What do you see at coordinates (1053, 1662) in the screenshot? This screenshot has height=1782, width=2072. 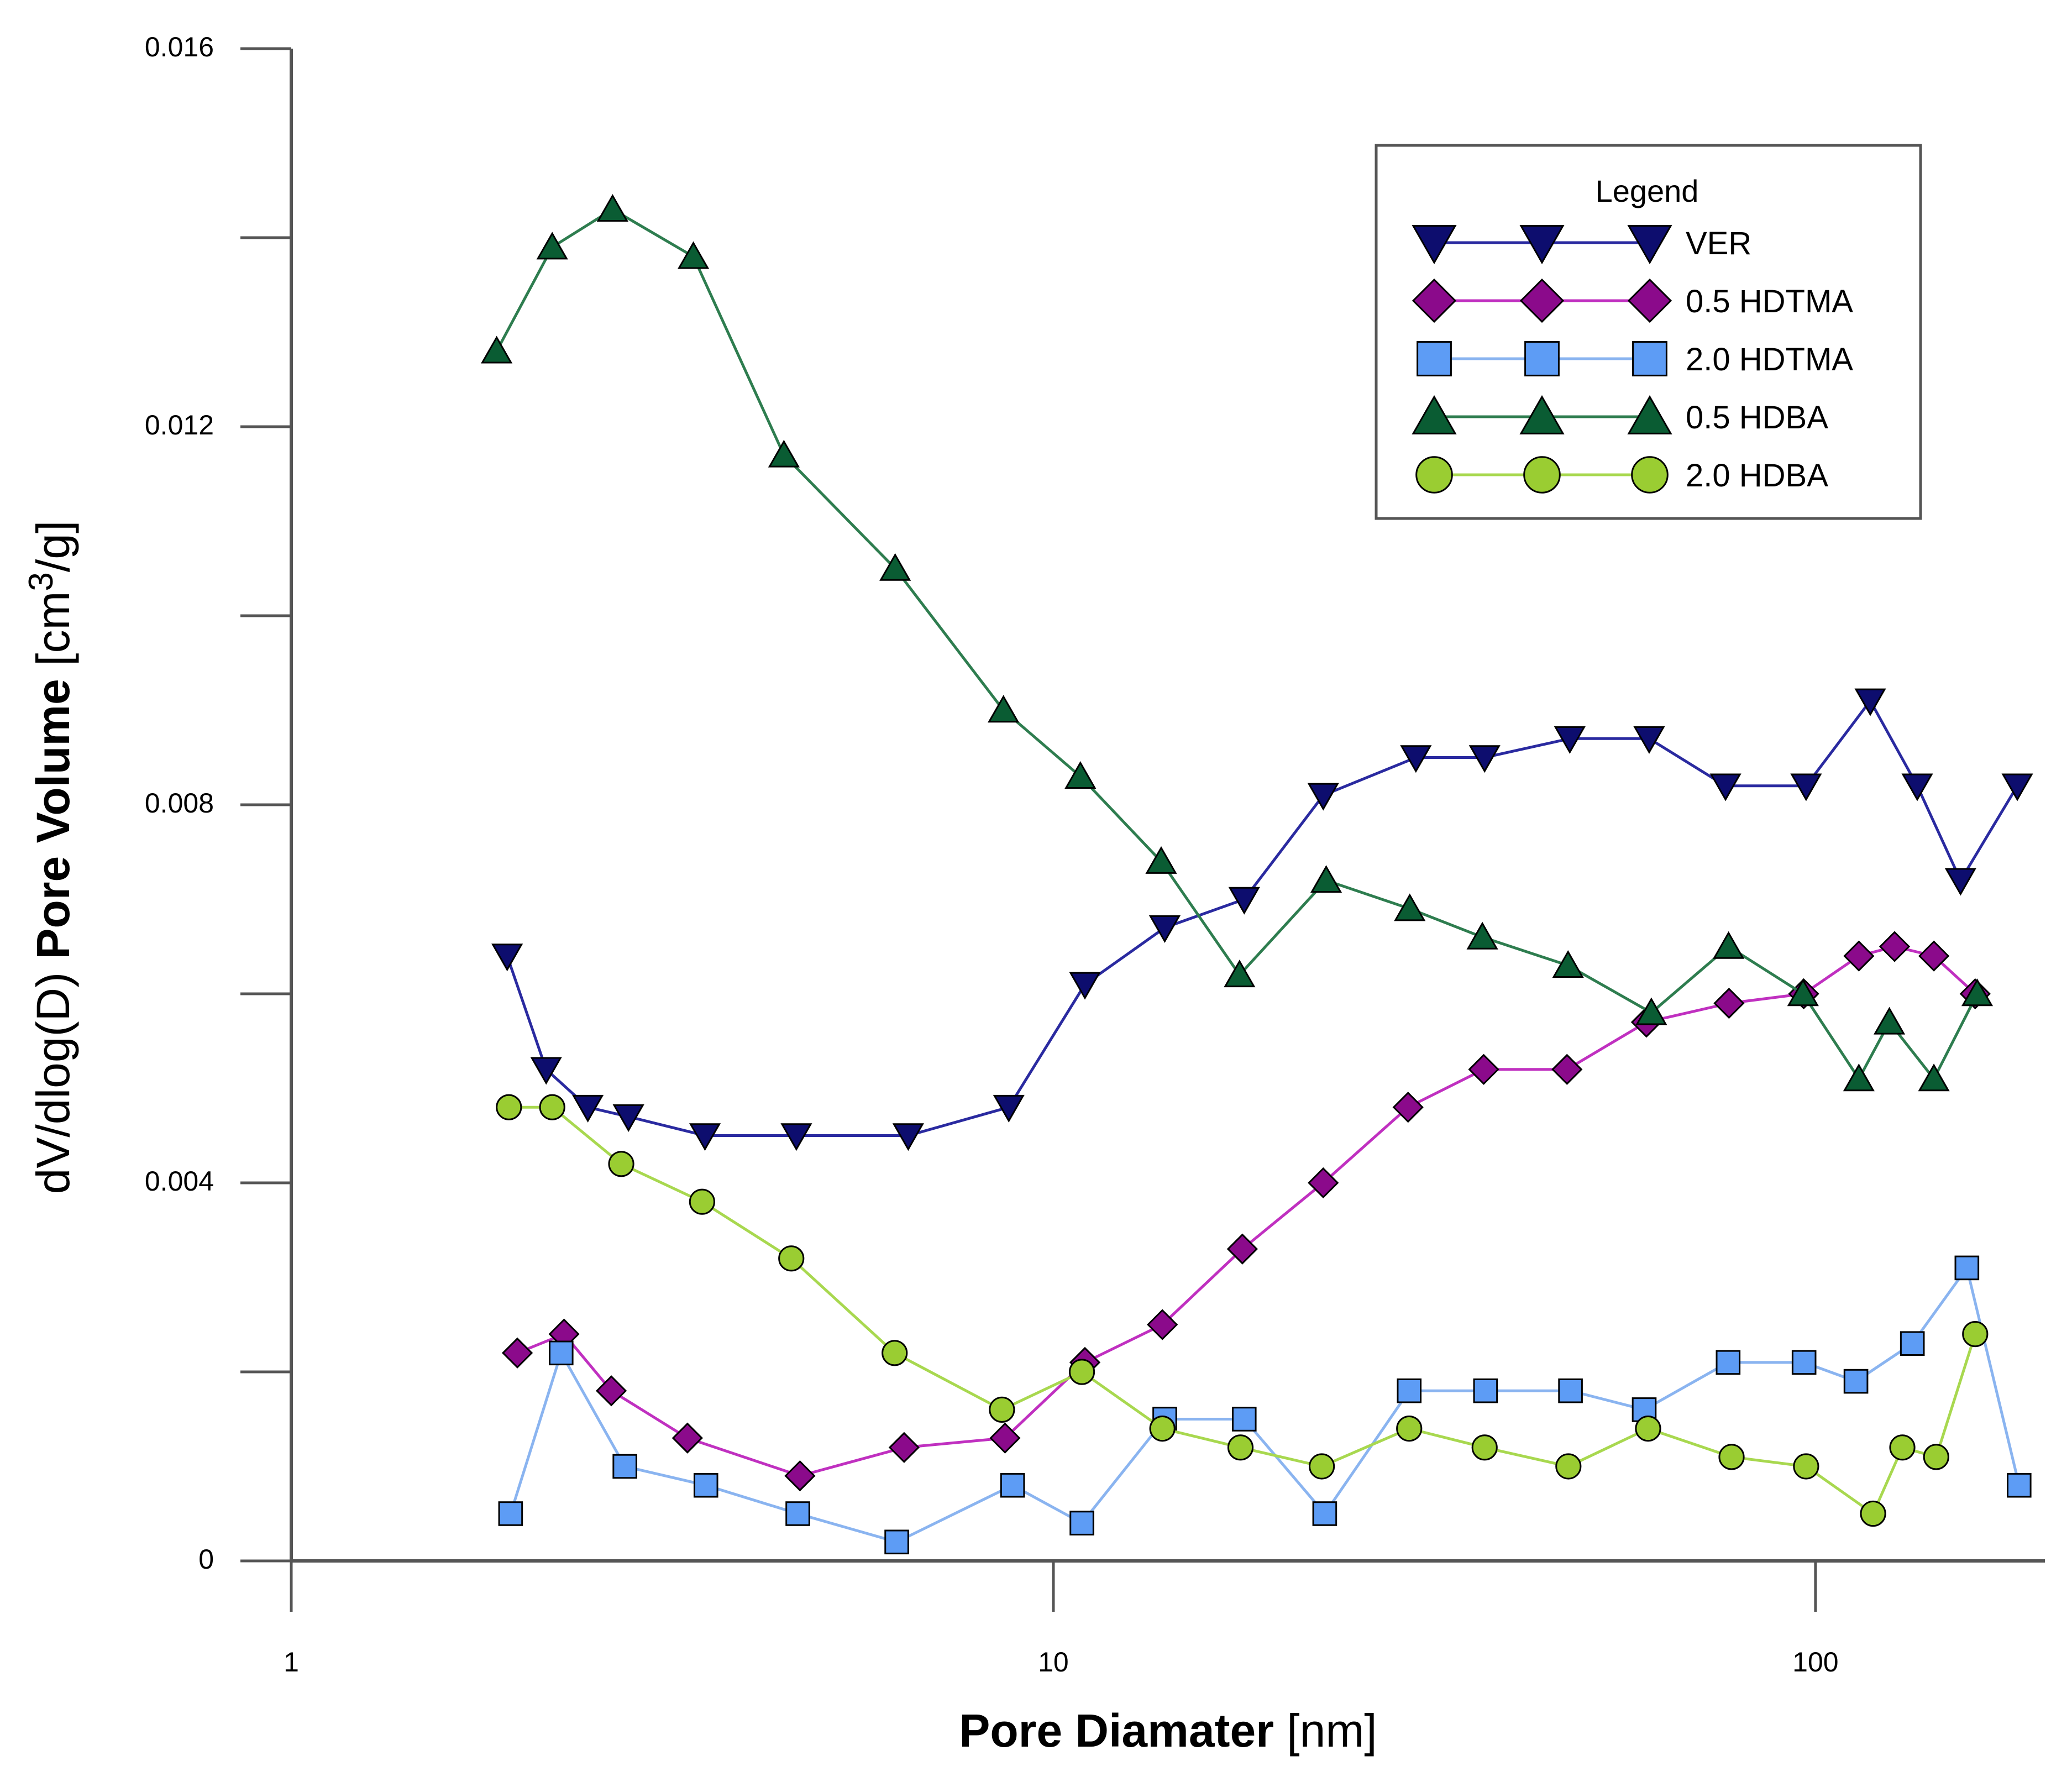 I see `x-tick-label: 10` at bounding box center [1053, 1662].